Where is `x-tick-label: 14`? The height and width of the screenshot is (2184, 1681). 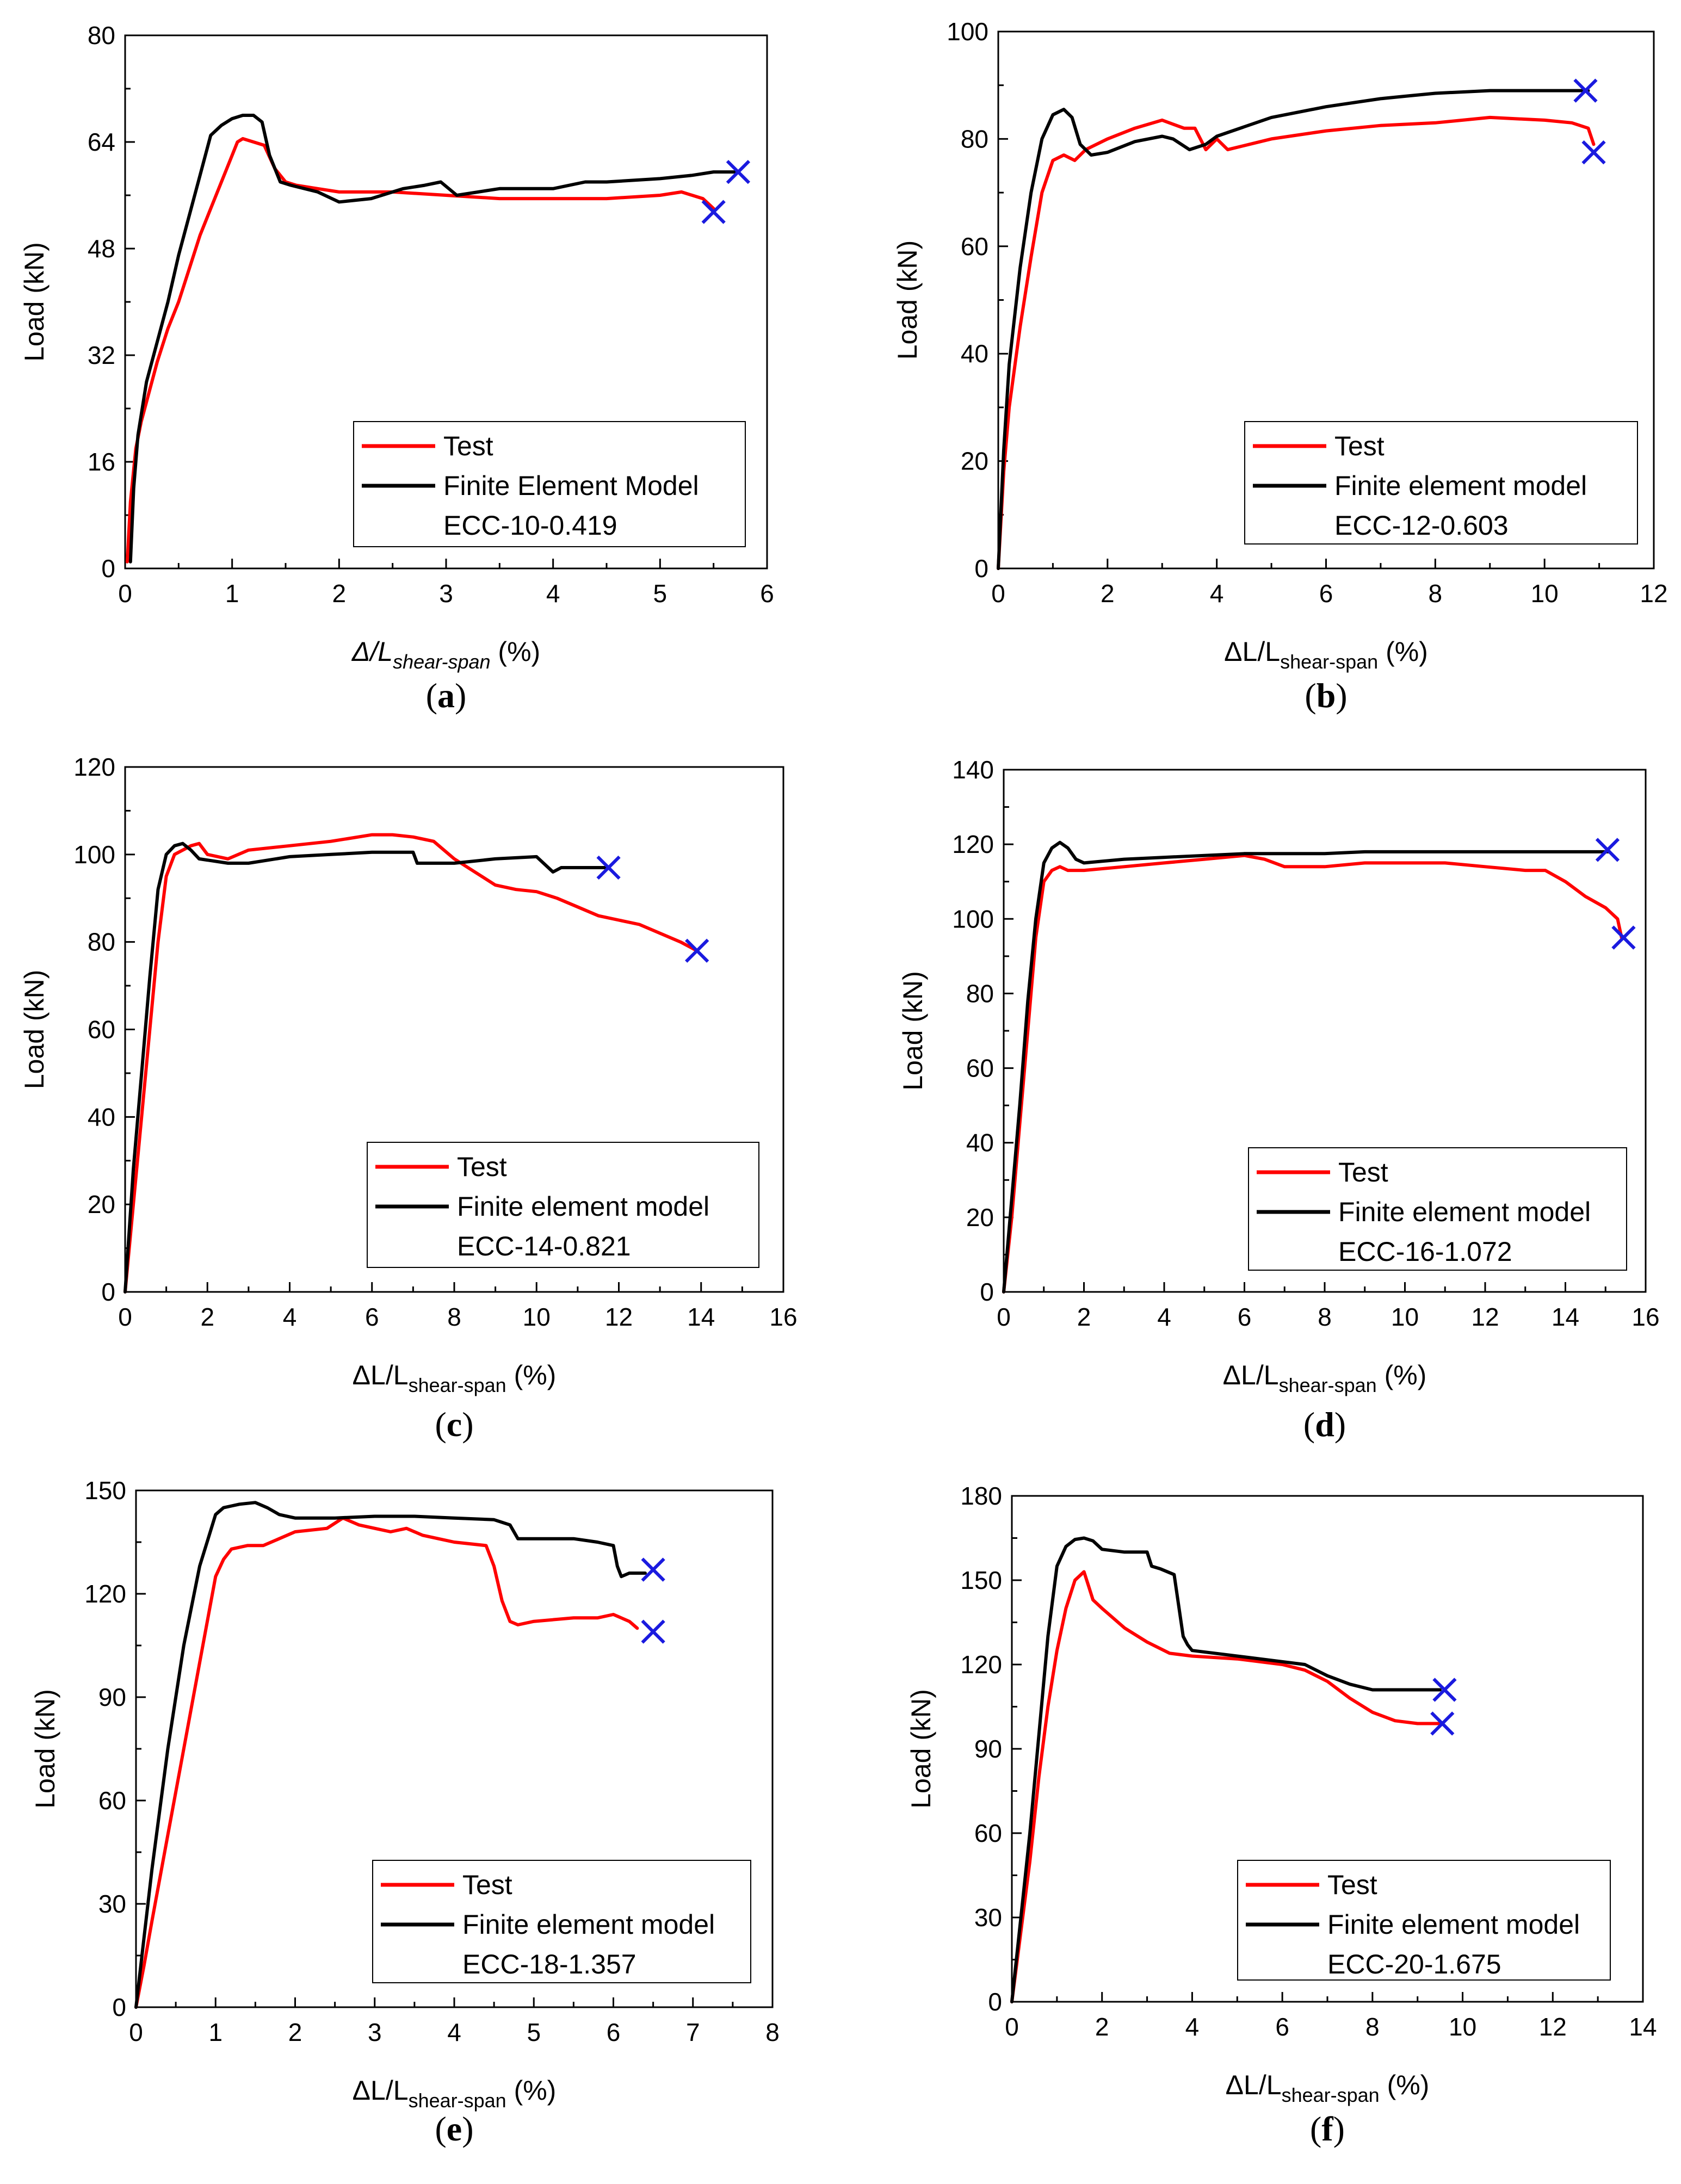 x-tick-label: 14 is located at coordinates (701, 1317).